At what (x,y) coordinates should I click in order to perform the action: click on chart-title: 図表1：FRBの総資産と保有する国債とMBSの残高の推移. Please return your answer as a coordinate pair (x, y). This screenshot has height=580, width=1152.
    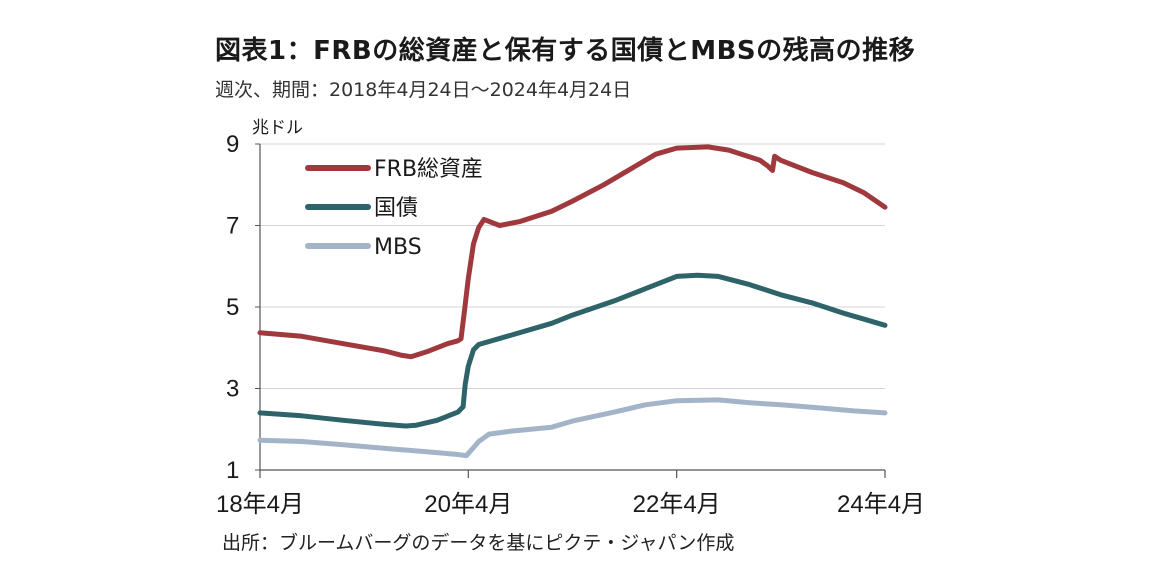
    Looking at the image, I should click on (565, 51).